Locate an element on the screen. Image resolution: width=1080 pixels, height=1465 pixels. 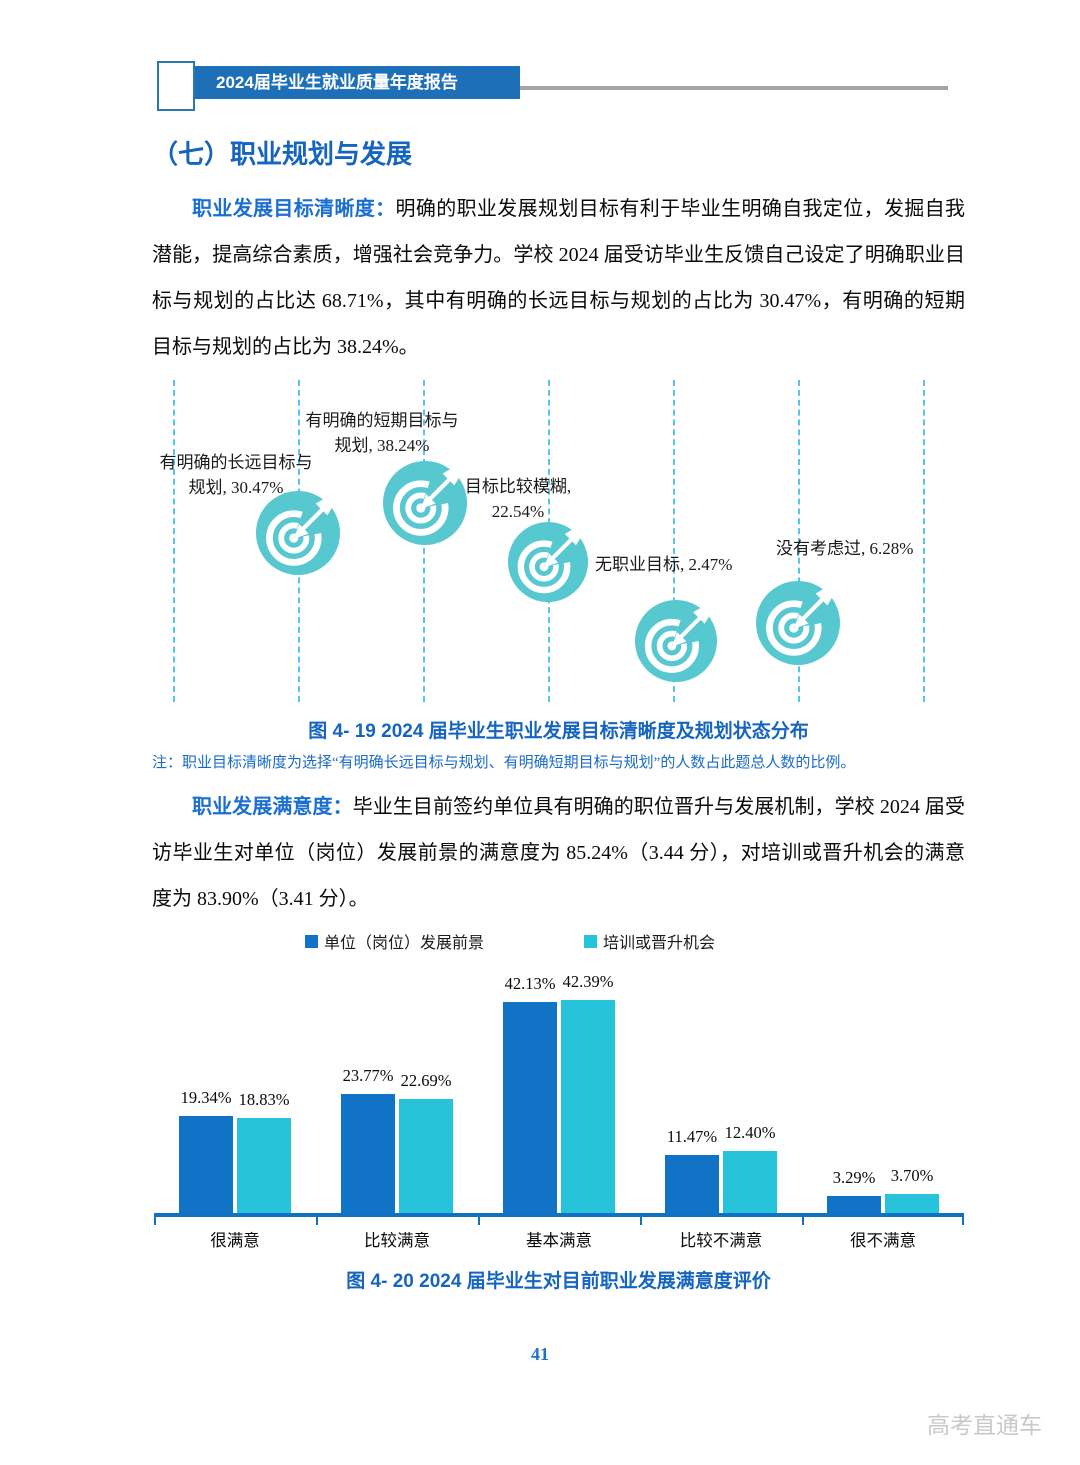
bubble-label: 有明确的长远目标与 规划, 30.47% is located at coordinates (236, 475).